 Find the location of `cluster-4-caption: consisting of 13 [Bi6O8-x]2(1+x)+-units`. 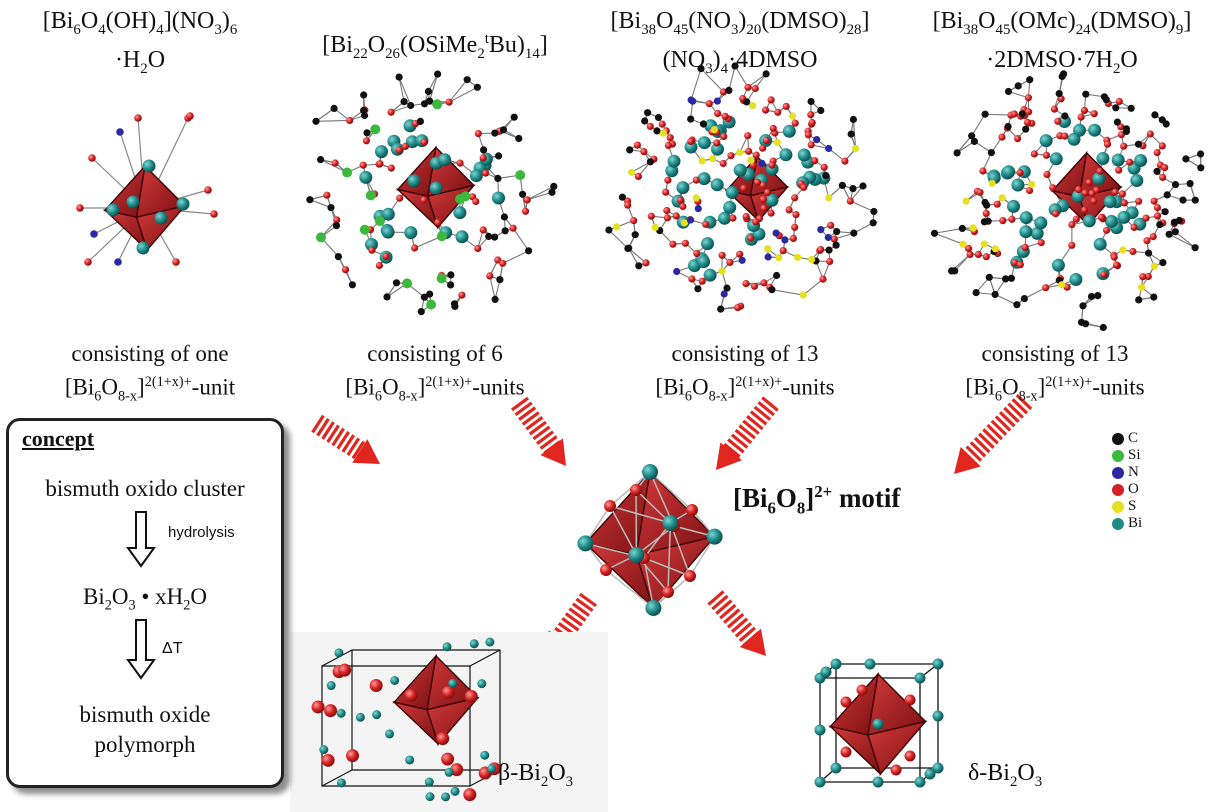

cluster-4-caption: consisting of 13 [Bi6O8-x]2(1+x)+-units is located at coordinates (1055, 373).